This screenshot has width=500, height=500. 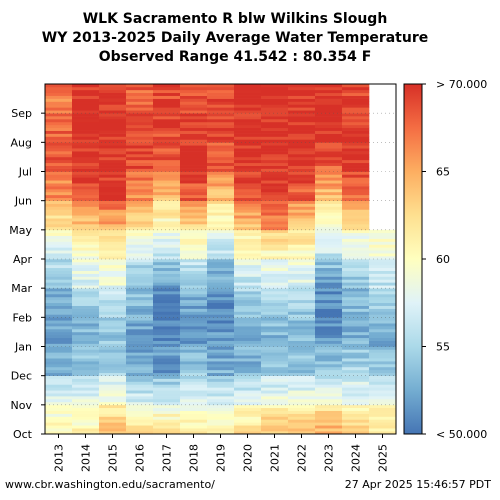 What do you see at coordinates (23, 201) in the screenshot?
I see `y-tick-label-jun: Jun` at bounding box center [23, 201].